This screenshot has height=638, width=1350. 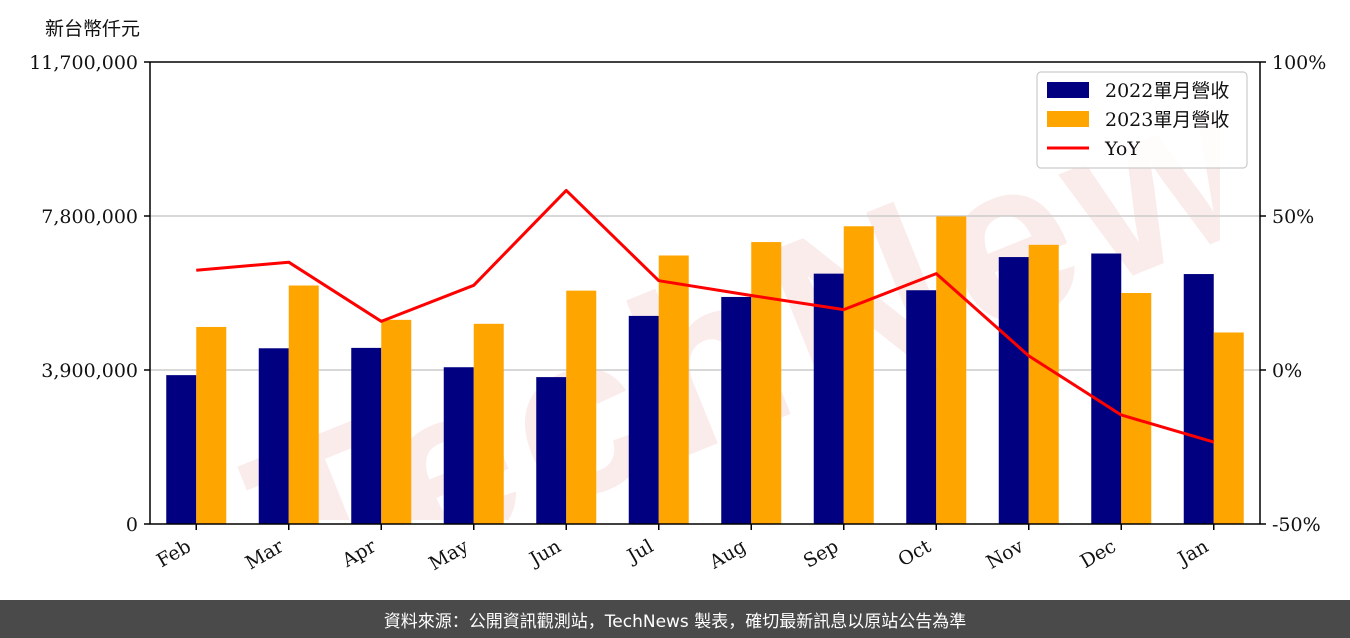 What do you see at coordinates (1098, 554) in the screenshot?
I see `x-tick-label: Dec` at bounding box center [1098, 554].